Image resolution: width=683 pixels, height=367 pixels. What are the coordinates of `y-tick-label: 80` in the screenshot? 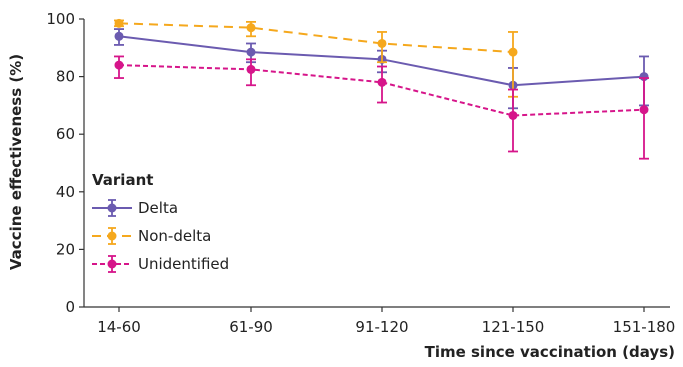 It's located at (65, 77).